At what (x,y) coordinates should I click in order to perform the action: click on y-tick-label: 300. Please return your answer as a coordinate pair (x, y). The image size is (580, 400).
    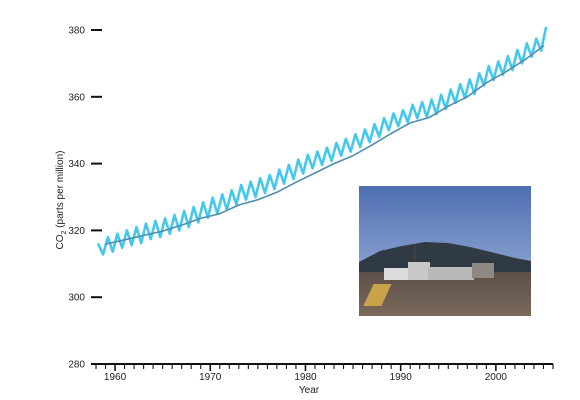
    Looking at the image, I should click on (76, 298).